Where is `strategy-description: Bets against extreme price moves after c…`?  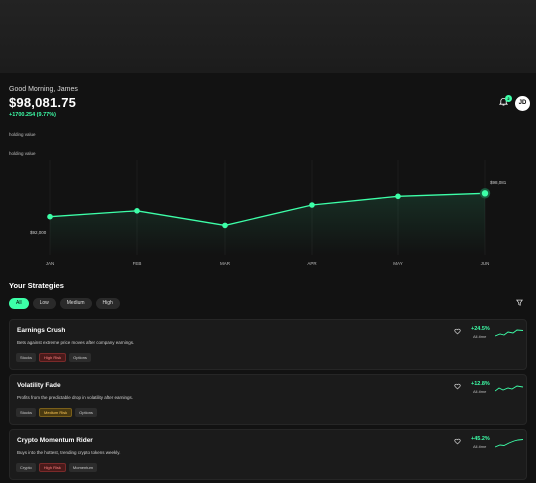
strategy-description: Bets against extreme price moves after c… is located at coordinates (76, 342).